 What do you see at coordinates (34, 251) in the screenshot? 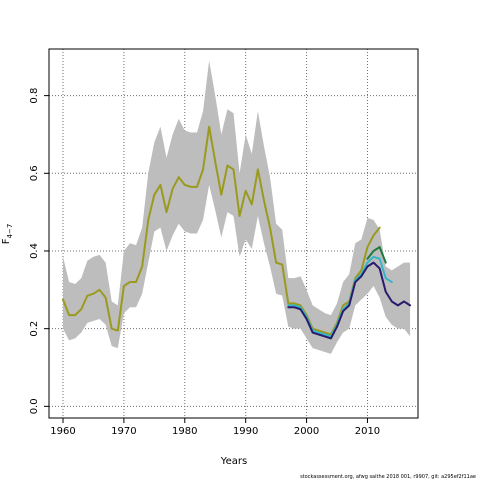
I see `y-tick-label-0.4: 0.4` at bounding box center [34, 251].